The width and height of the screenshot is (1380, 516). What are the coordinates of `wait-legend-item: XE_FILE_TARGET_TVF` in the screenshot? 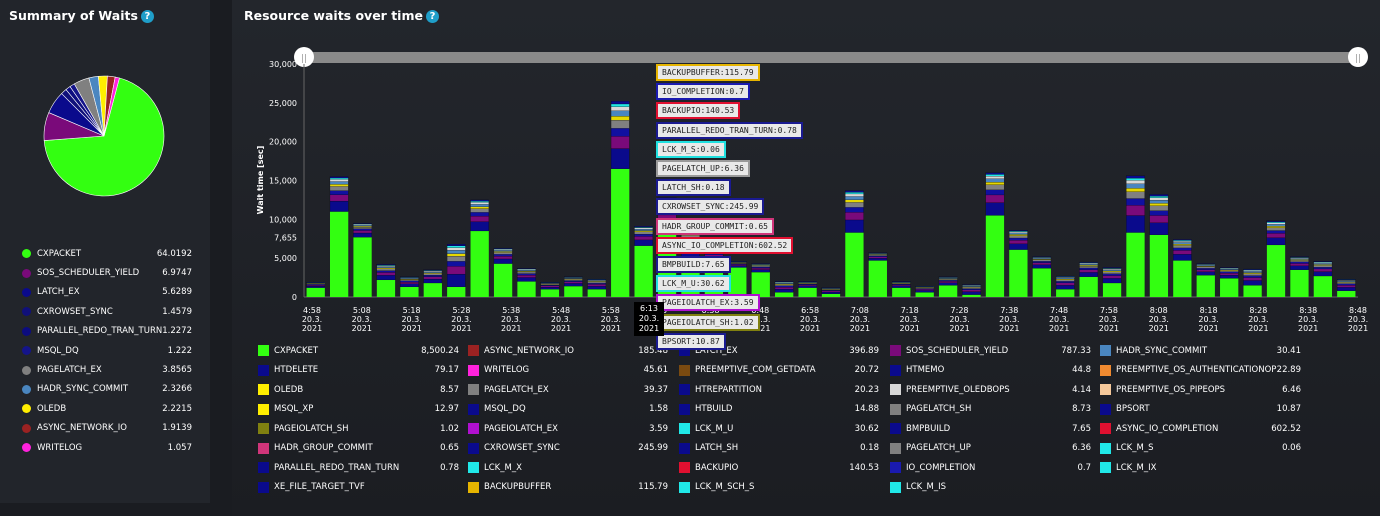 It's located at (358, 487).